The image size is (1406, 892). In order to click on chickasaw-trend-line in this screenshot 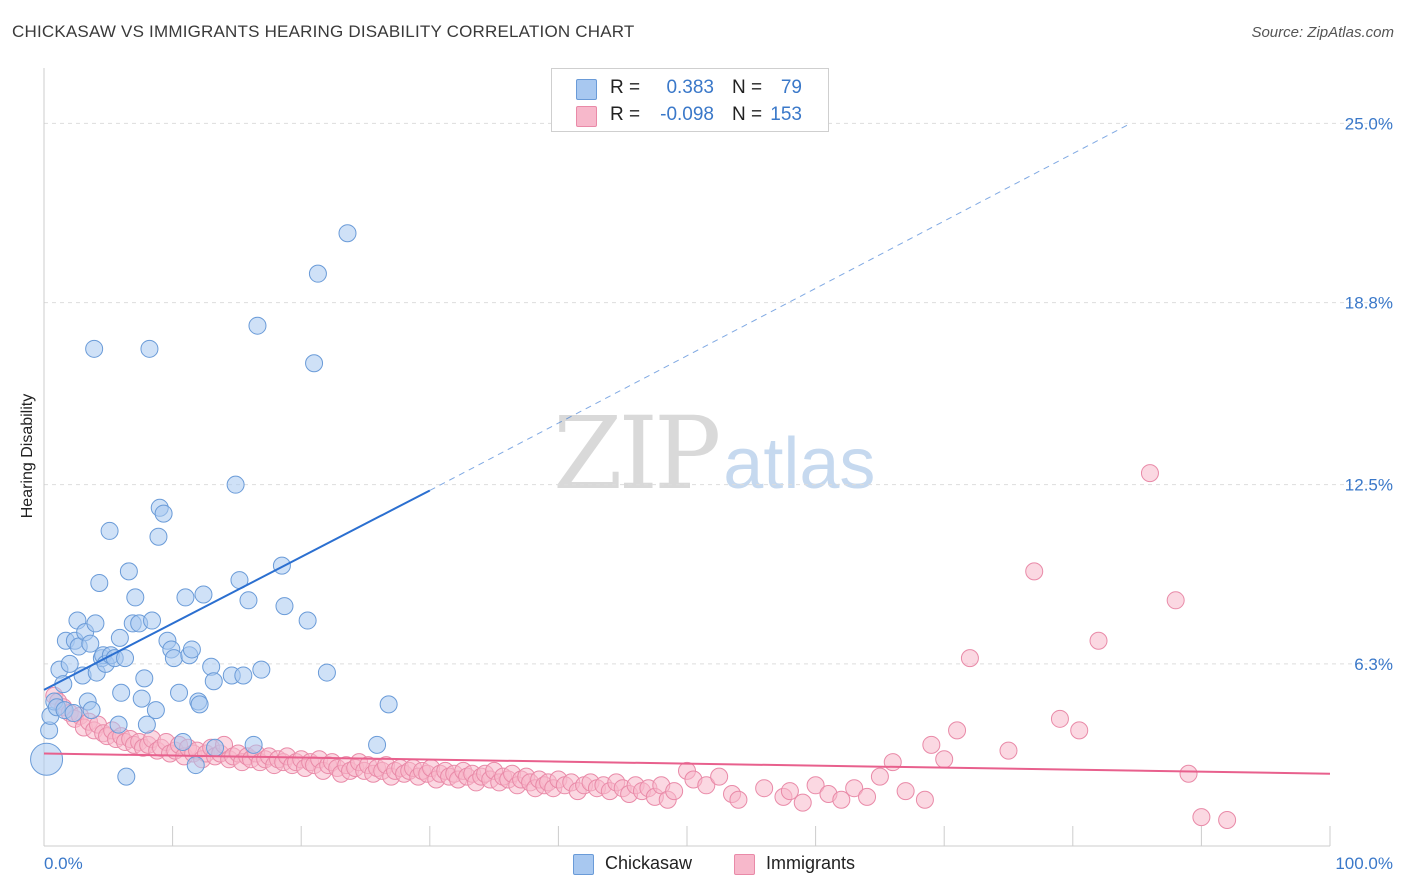, I will do `click(237, 590)`.